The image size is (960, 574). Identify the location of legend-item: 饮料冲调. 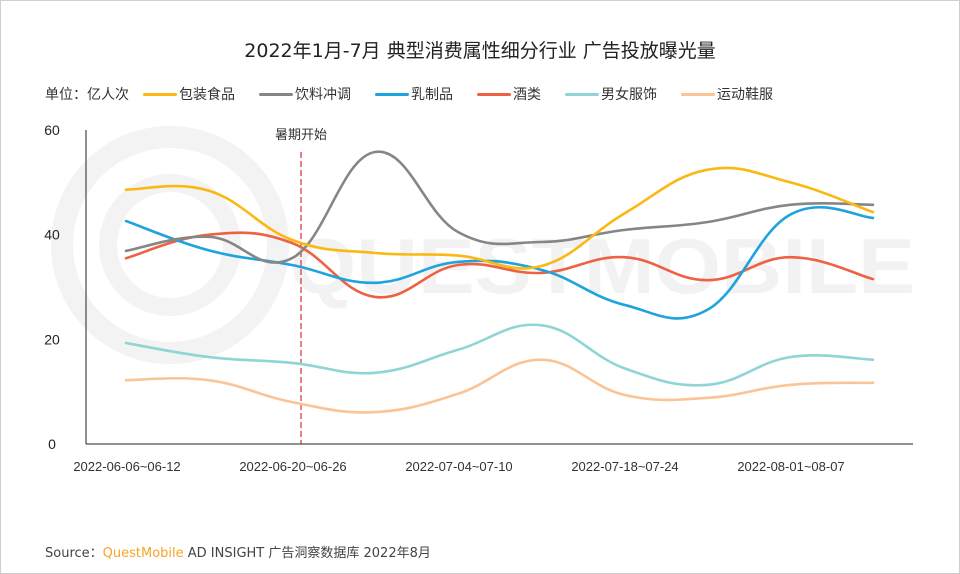
(305, 94).